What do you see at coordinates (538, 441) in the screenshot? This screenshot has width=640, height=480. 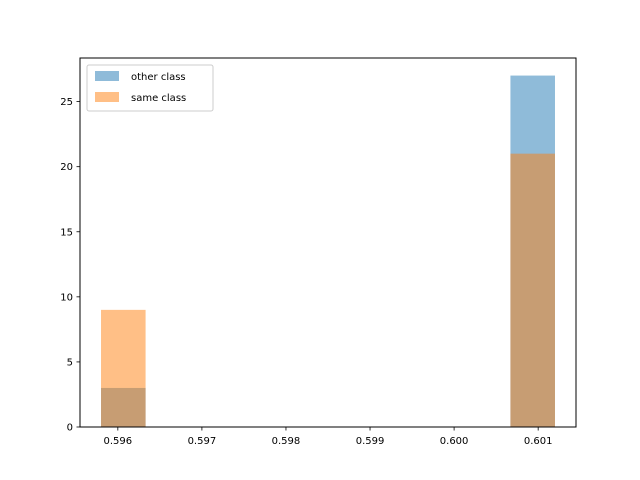 I see `x-tick-label: 0.601` at bounding box center [538, 441].